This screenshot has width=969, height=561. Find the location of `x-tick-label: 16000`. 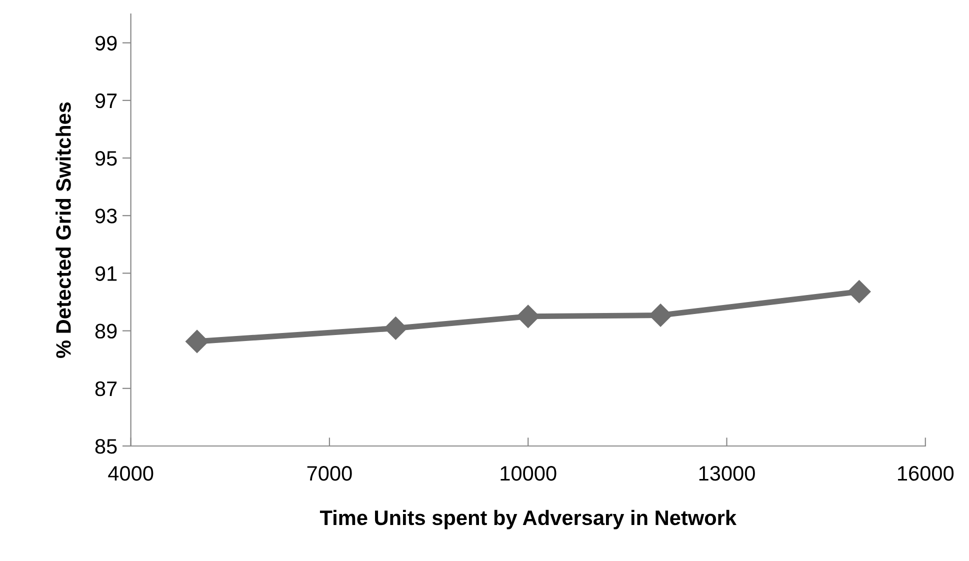

x-tick-label: 16000 is located at coordinates (926, 473).